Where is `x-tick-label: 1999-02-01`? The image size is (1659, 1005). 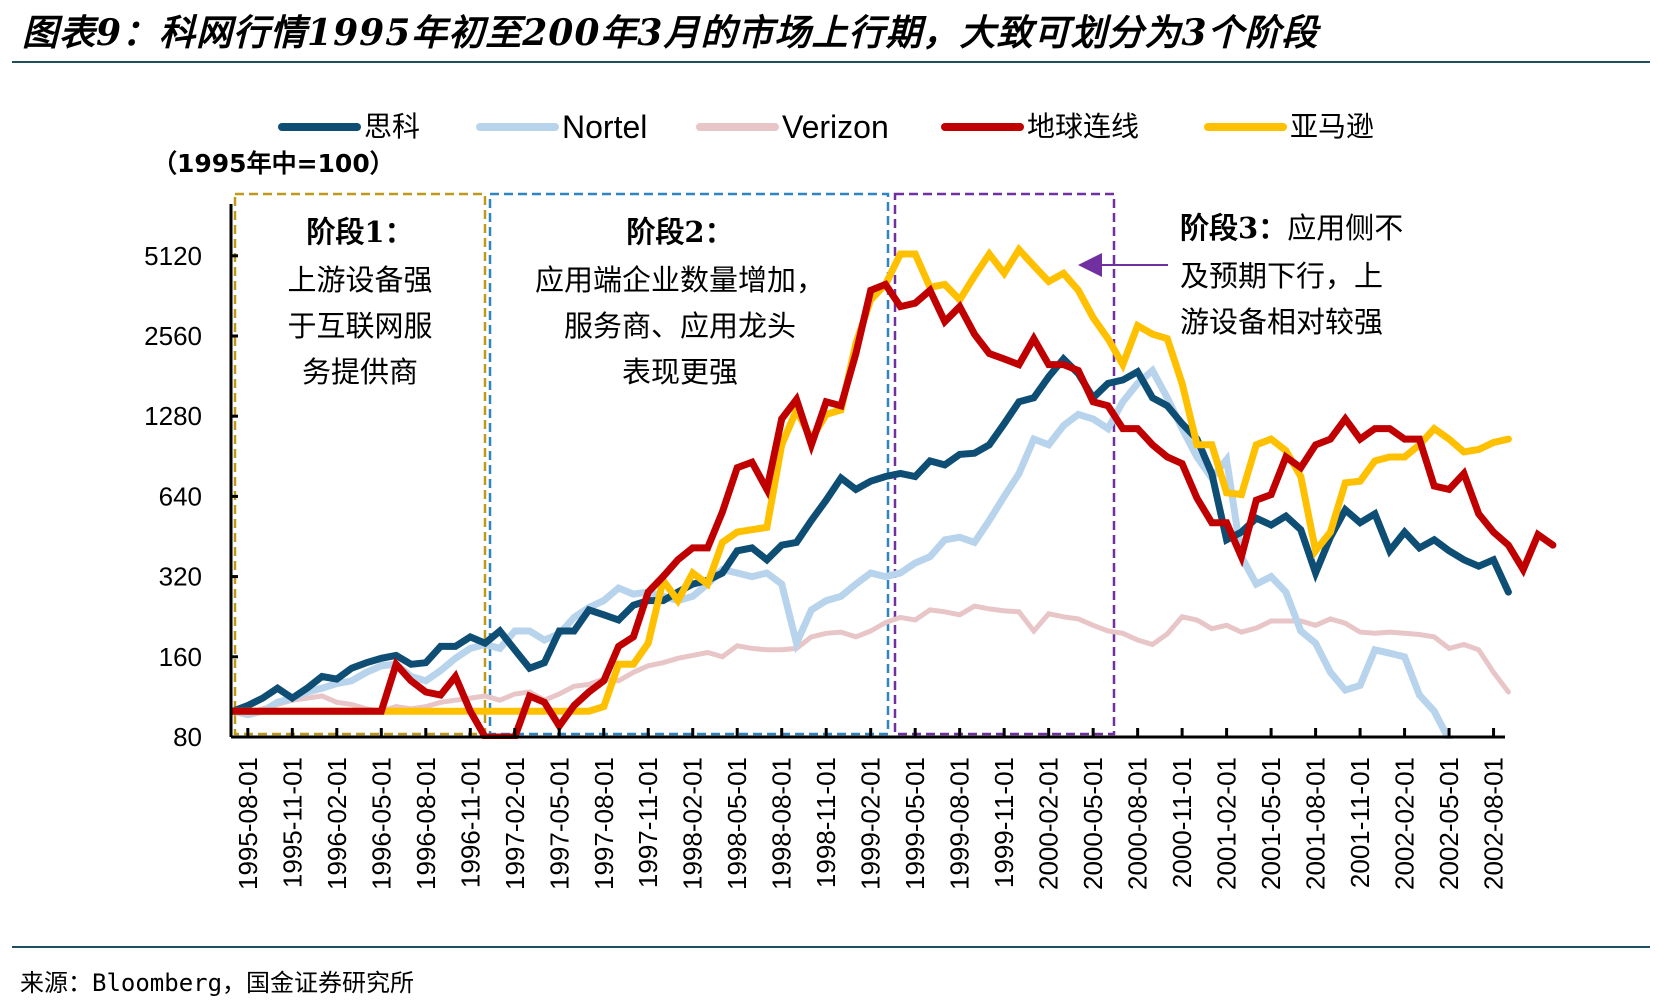
x-tick-label: 1999-02-01 is located at coordinates (871, 823).